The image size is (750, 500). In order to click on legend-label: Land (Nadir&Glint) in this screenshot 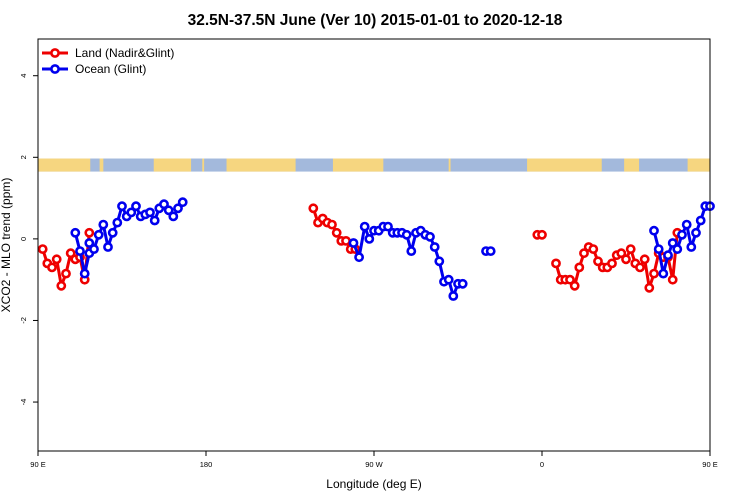, I will do `click(124, 53)`.